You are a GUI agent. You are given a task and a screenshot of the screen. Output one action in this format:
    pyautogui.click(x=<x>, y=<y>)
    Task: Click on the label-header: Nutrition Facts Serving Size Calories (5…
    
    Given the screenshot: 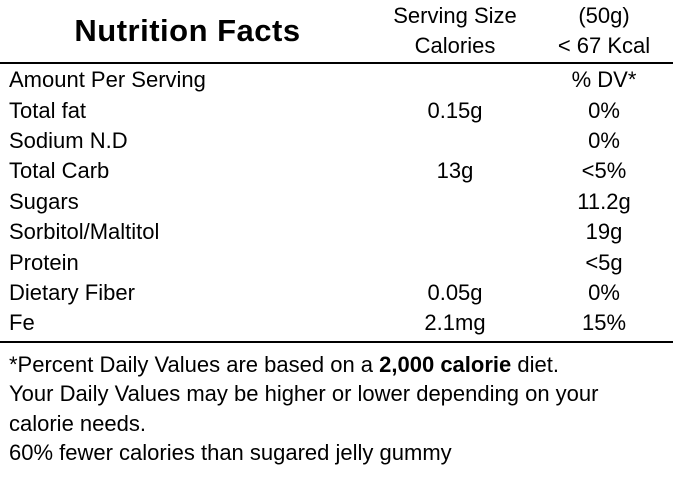 What is the action you would take?
    pyautogui.click(x=336, y=32)
    